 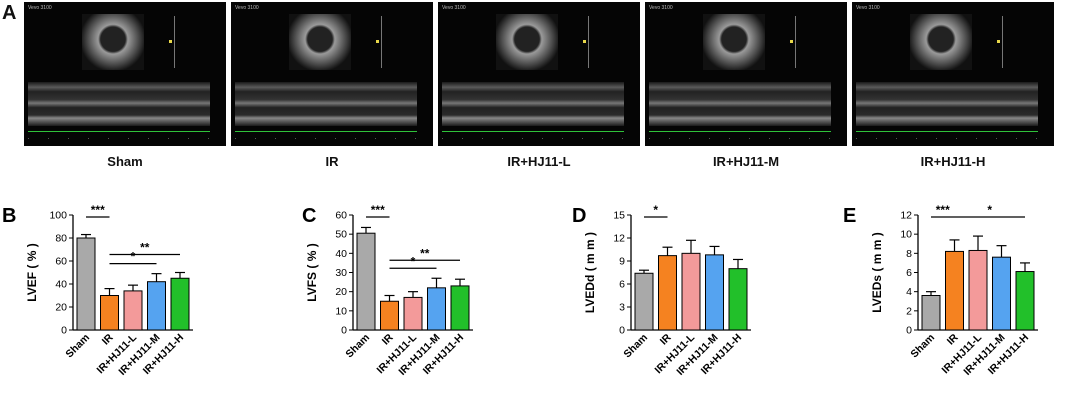 What do you see at coordinates (344, 331) in the screenshot?
I see `chart-c-ytick-label-0: 0` at bounding box center [344, 331].